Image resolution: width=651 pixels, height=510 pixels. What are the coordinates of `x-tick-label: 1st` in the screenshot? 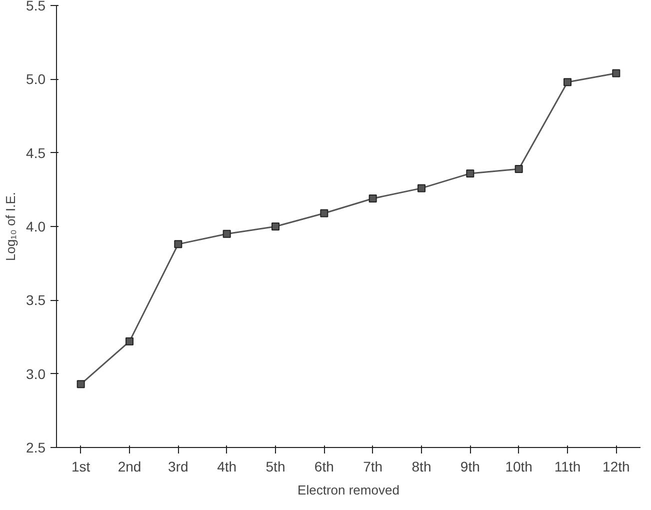 It's located at (80, 466).